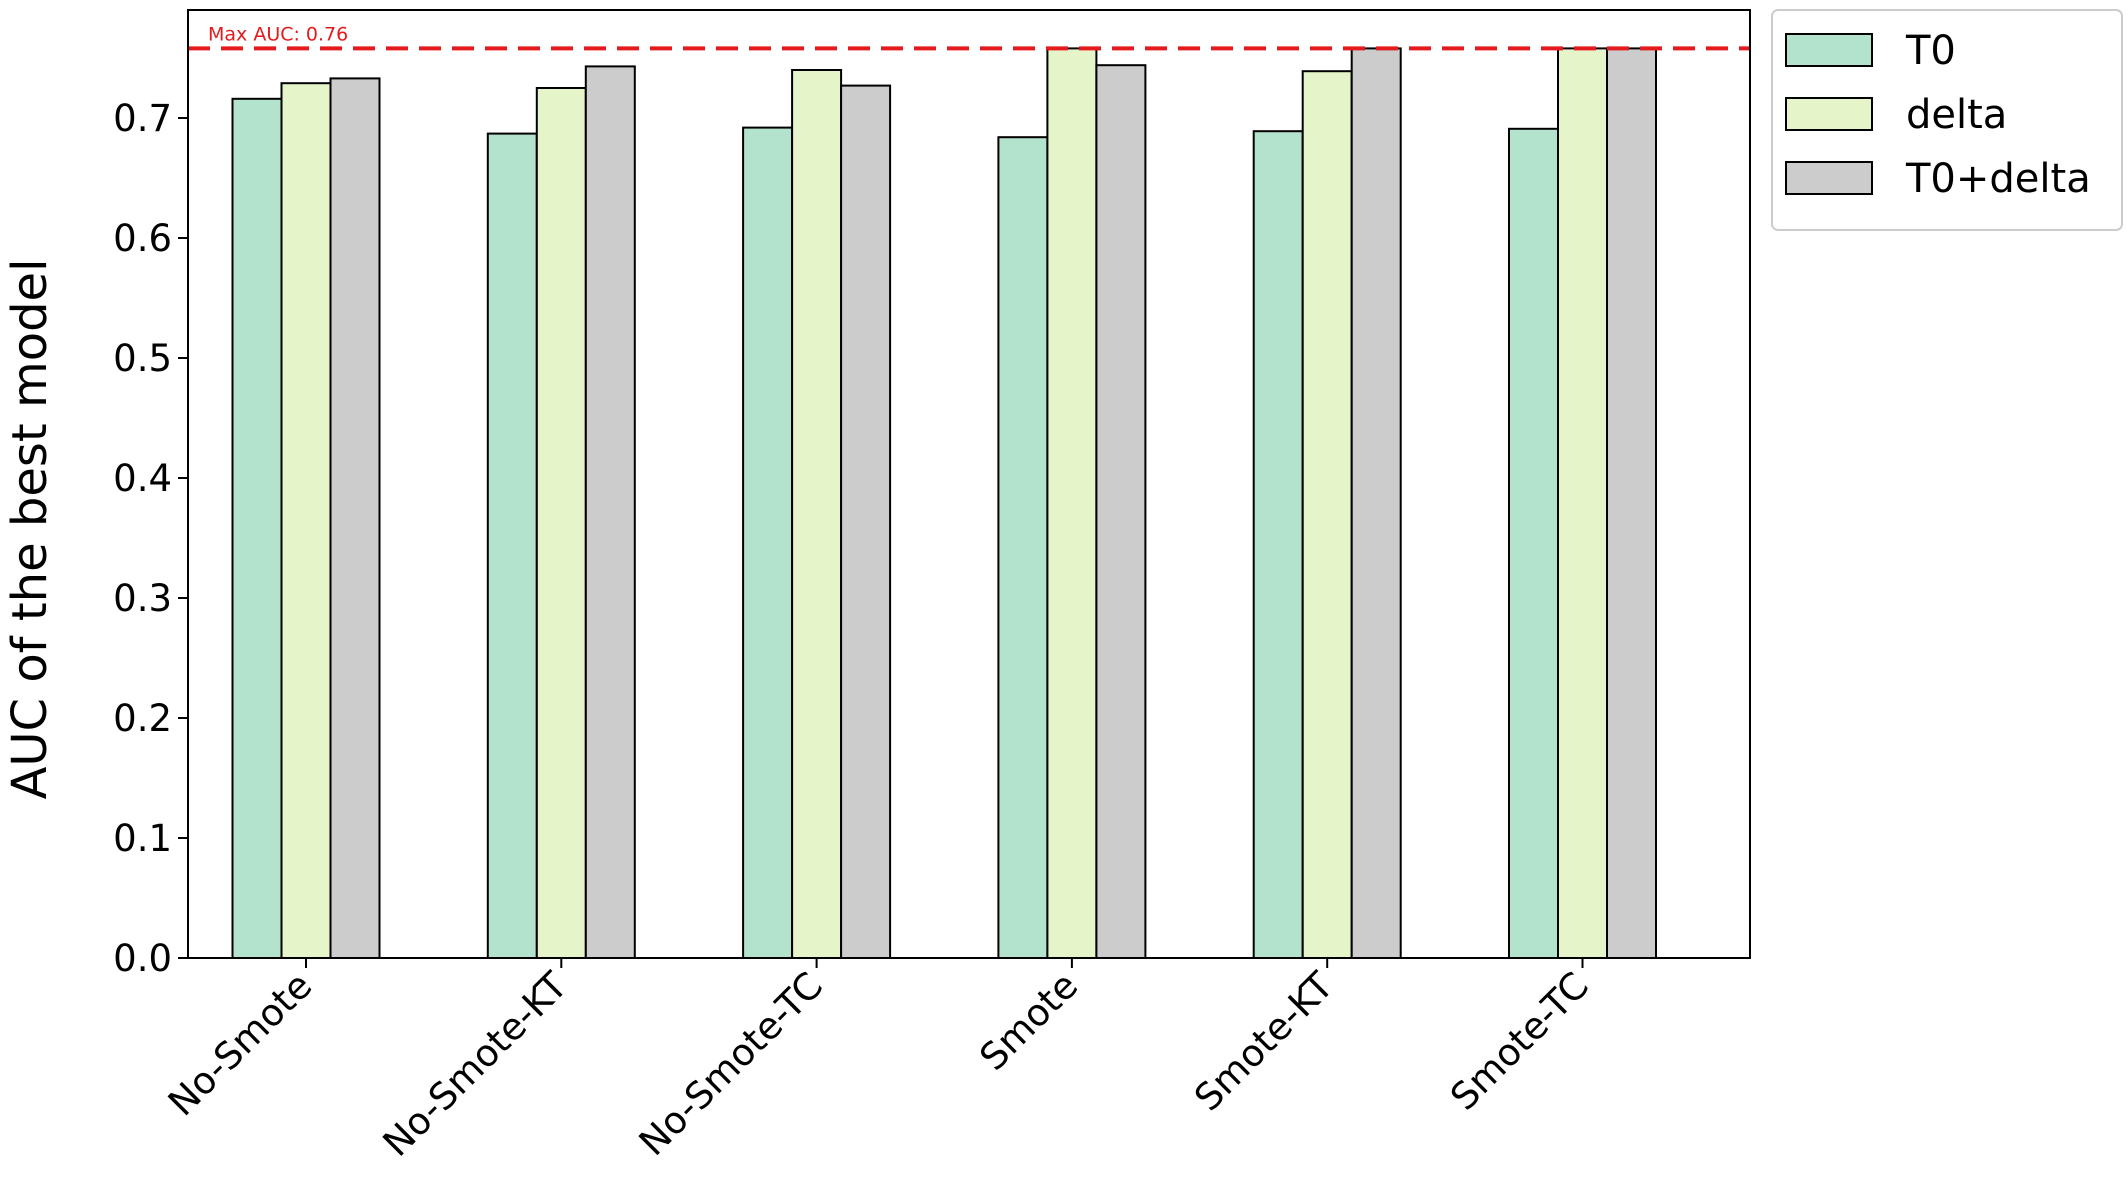 The image size is (2128, 1197). I want to click on y-axis-label: AUC of the best model, so click(30, 529).